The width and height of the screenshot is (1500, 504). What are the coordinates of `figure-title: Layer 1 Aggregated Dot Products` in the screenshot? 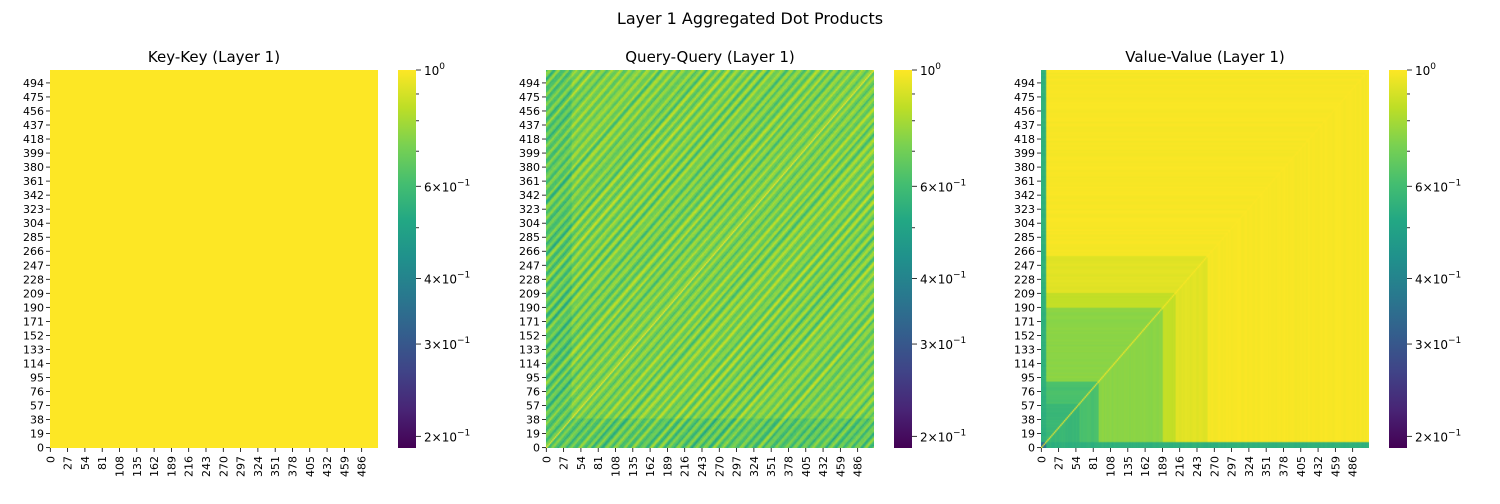 It's located at (750, 18).